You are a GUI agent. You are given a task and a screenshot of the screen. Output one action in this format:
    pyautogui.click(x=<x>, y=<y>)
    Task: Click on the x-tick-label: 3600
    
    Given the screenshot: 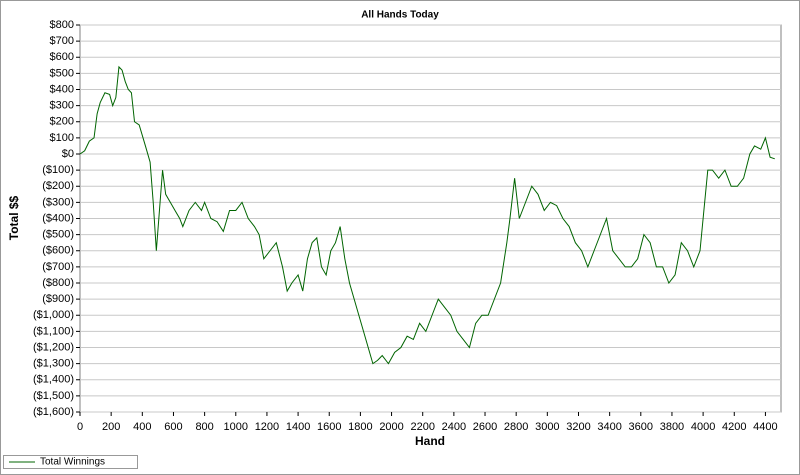 What is the action you would take?
    pyautogui.click(x=641, y=427)
    